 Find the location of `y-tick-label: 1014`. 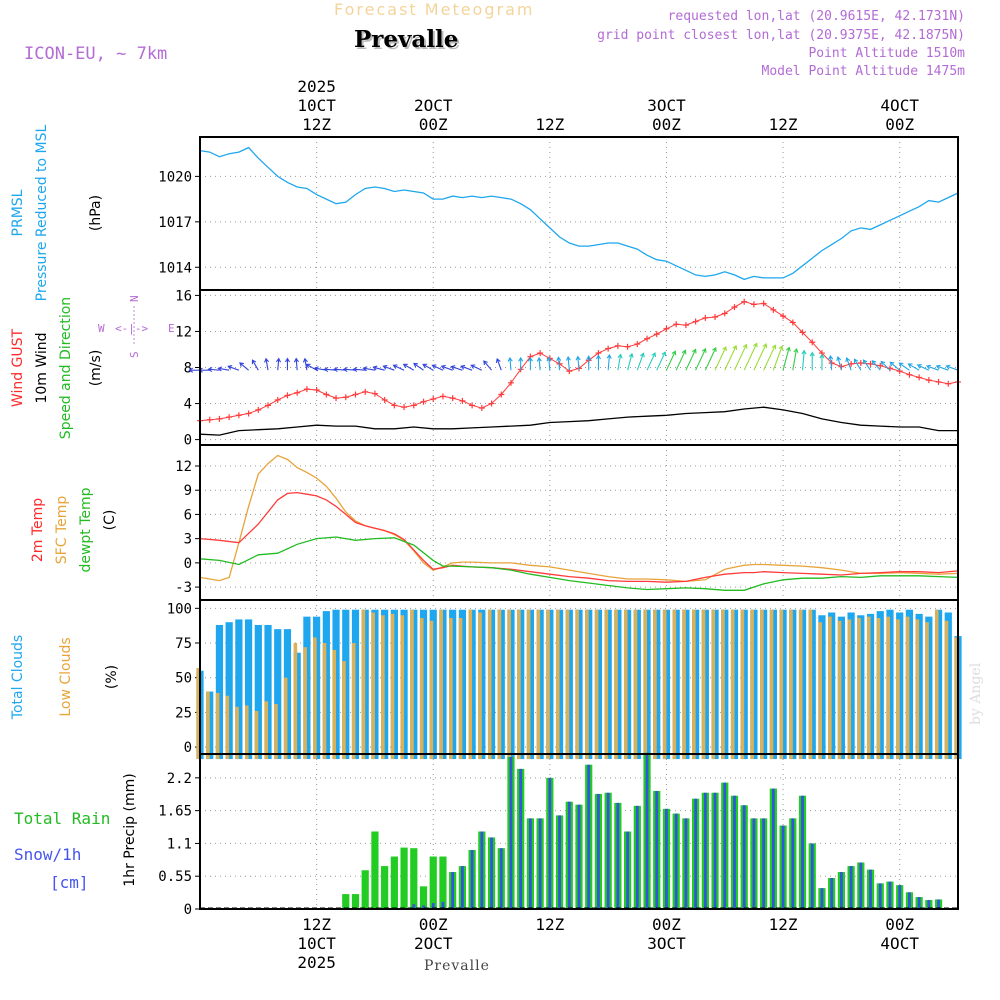

y-tick-label: 1014 is located at coordinates (175, 268).